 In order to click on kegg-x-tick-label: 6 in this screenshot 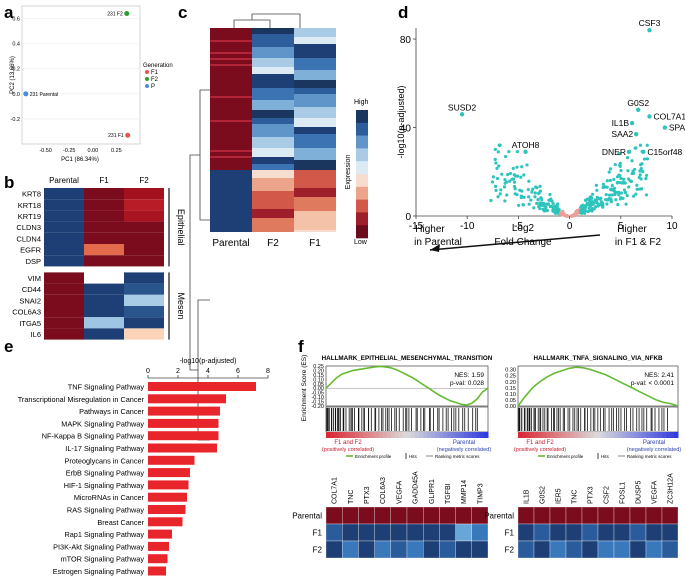, I will do `click(238, 371)`.